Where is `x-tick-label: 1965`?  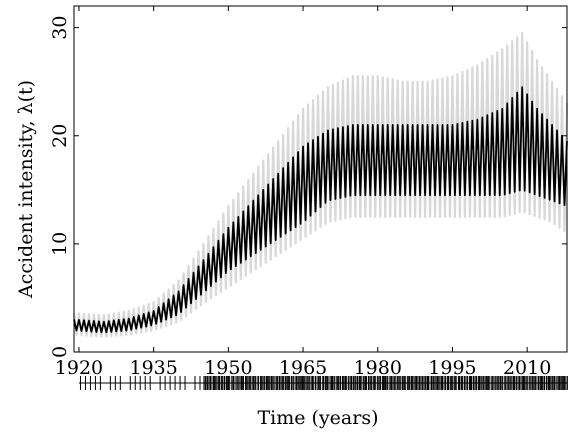
x-tick-label: 1965 is located at coordinates (303, 368).